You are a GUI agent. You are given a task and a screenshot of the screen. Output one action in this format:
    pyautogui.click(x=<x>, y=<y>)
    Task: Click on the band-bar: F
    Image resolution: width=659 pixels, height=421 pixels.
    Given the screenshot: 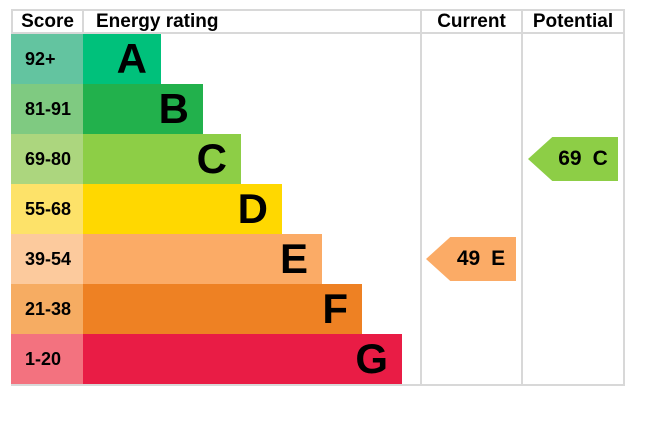 What is the action you would take?
    pyautogui.click(x=222, y=309)
    